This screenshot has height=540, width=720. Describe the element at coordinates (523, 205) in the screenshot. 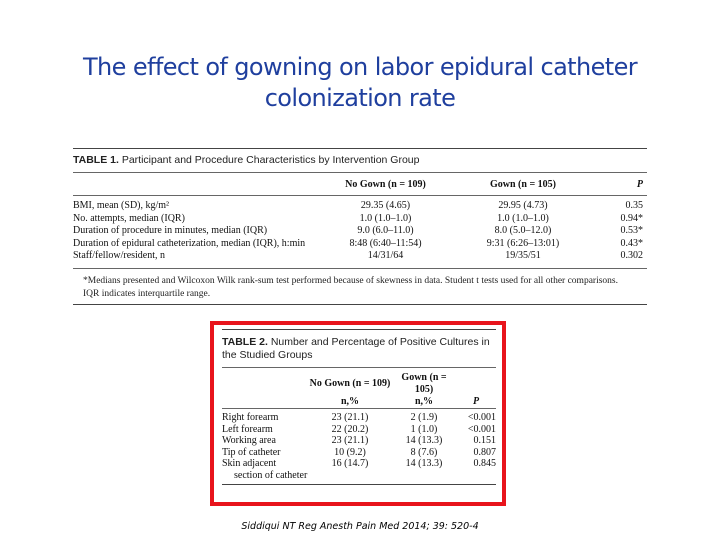

I see `cell-gown: 29.95 (4.73)` at that location.